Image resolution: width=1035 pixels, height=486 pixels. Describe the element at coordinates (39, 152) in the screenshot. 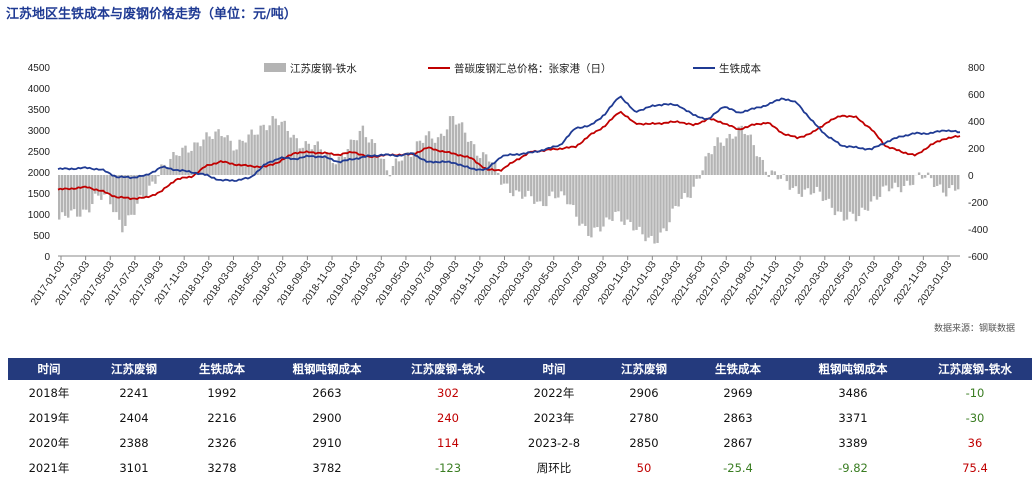

I see `y-left-tick-label: 2500` at that location.